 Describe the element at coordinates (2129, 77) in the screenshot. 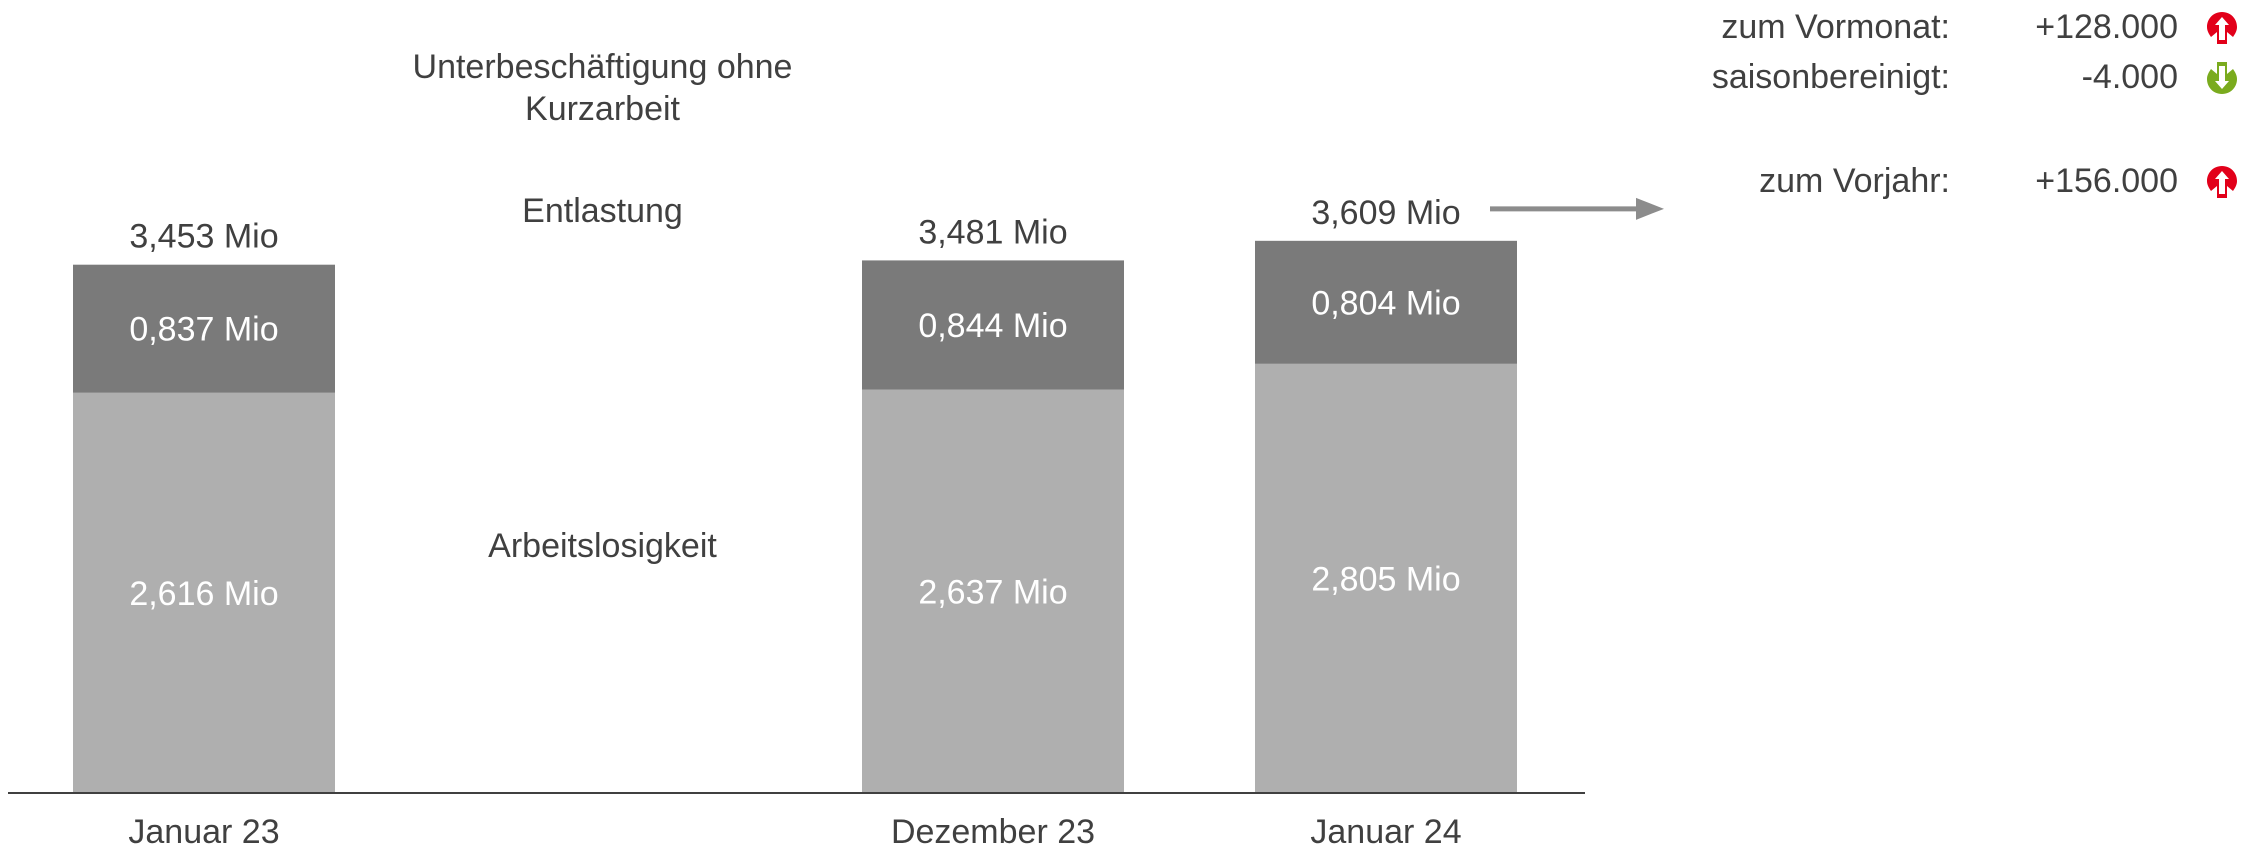

I see `change-value: -4.000` at that location.